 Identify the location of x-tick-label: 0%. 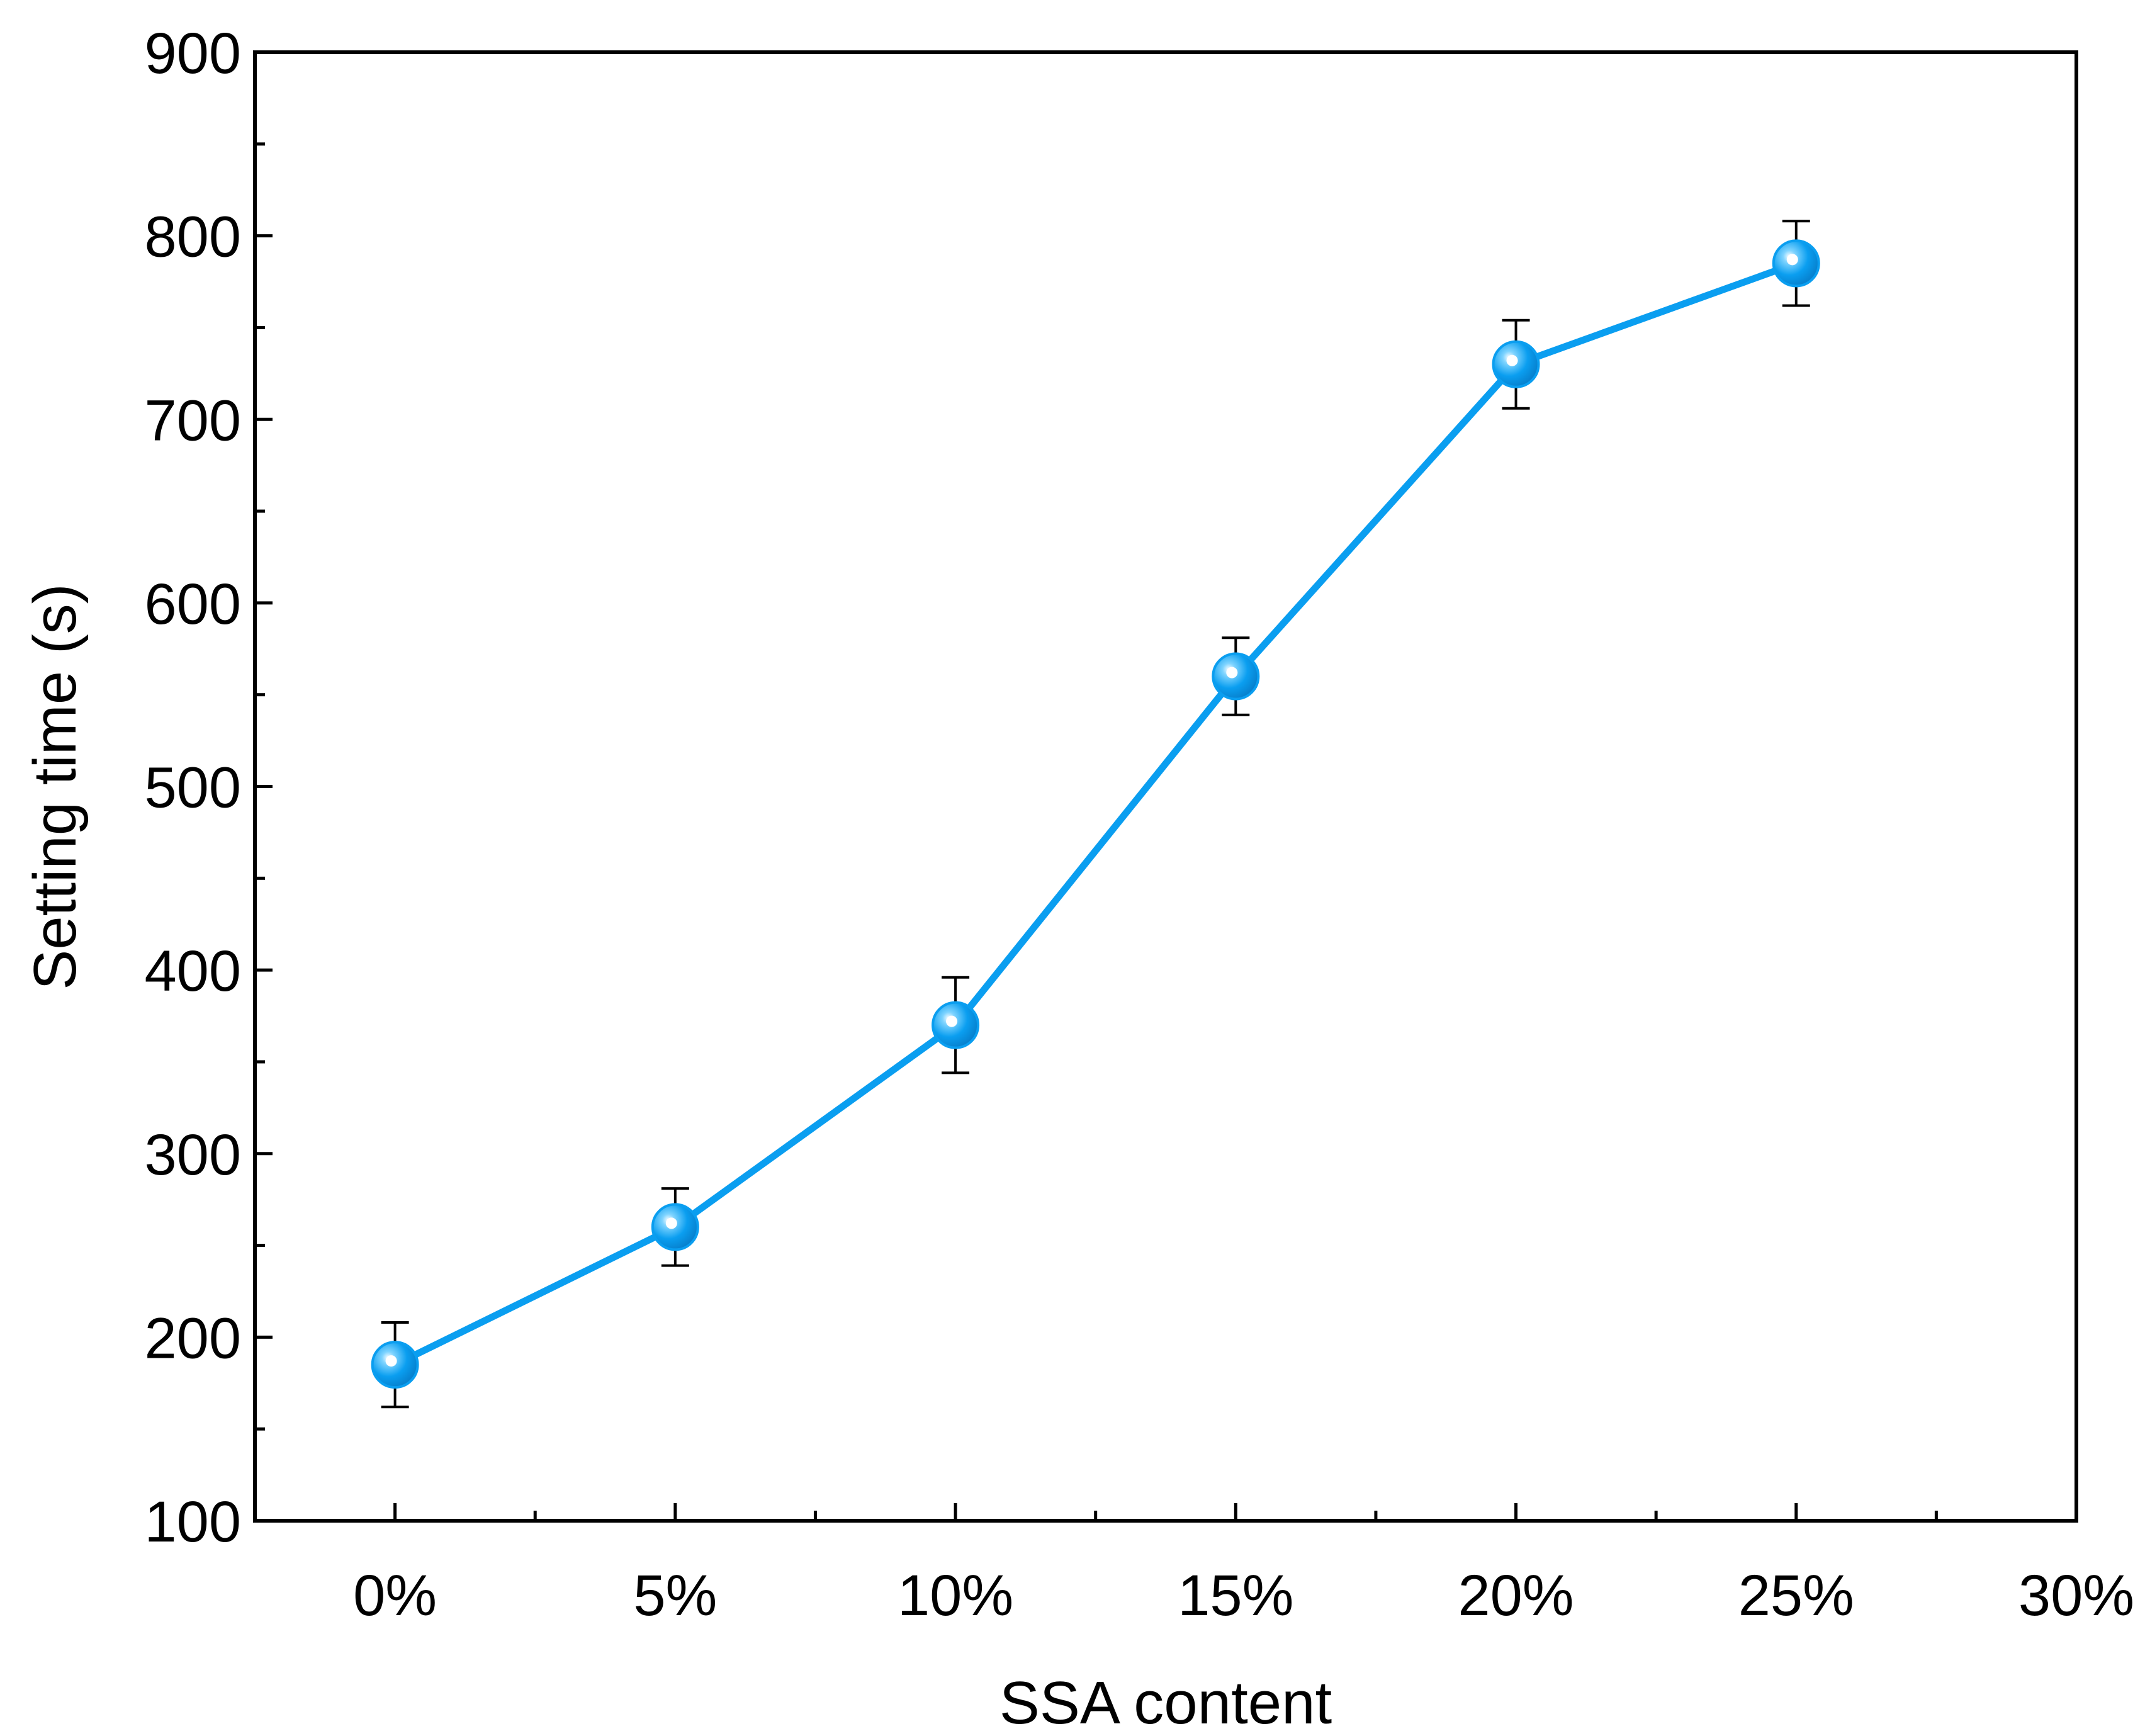
(395, 1596).